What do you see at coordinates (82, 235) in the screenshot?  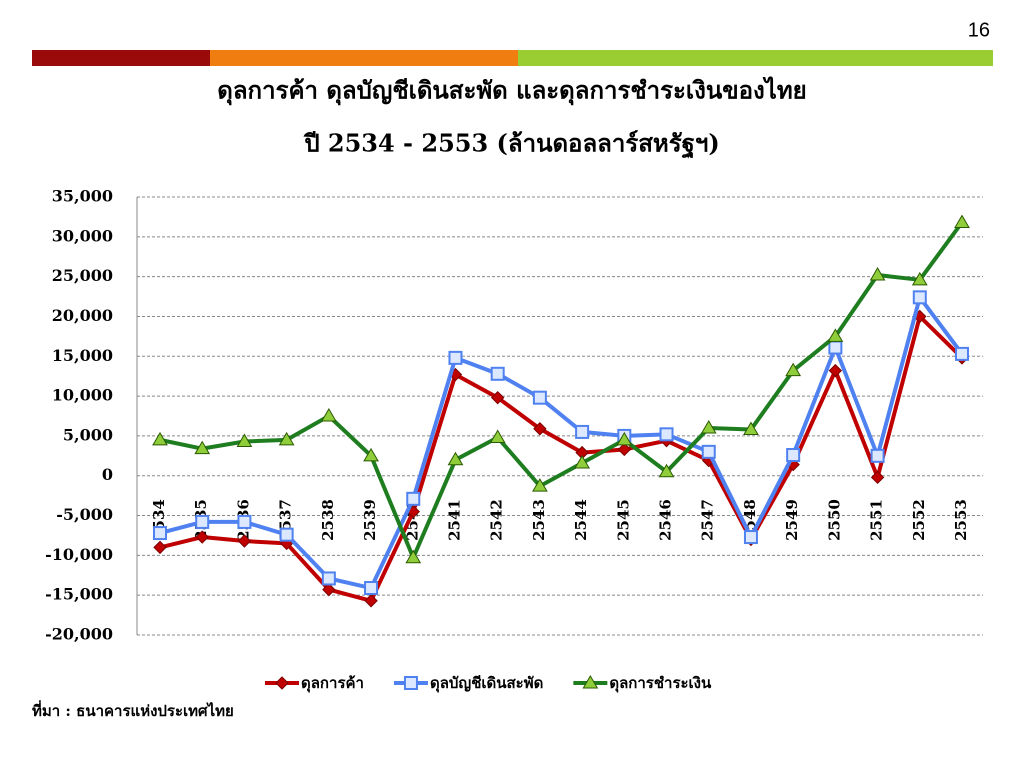 I see `y-tick-label: 30,000` at bounding box center [82, 235].